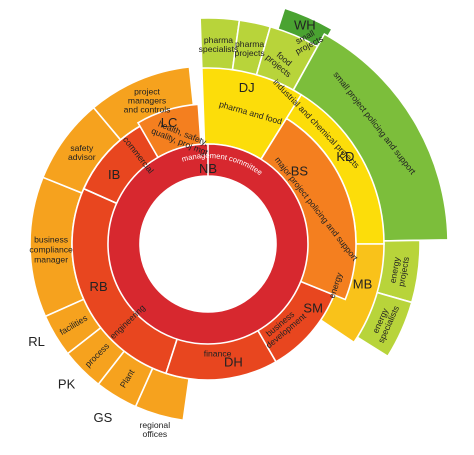 The image size is (474, 455). What do you see at coordinates (218, 354) in the screenshot?
I see `label-dh: finance` at bounding box center [218, 354].